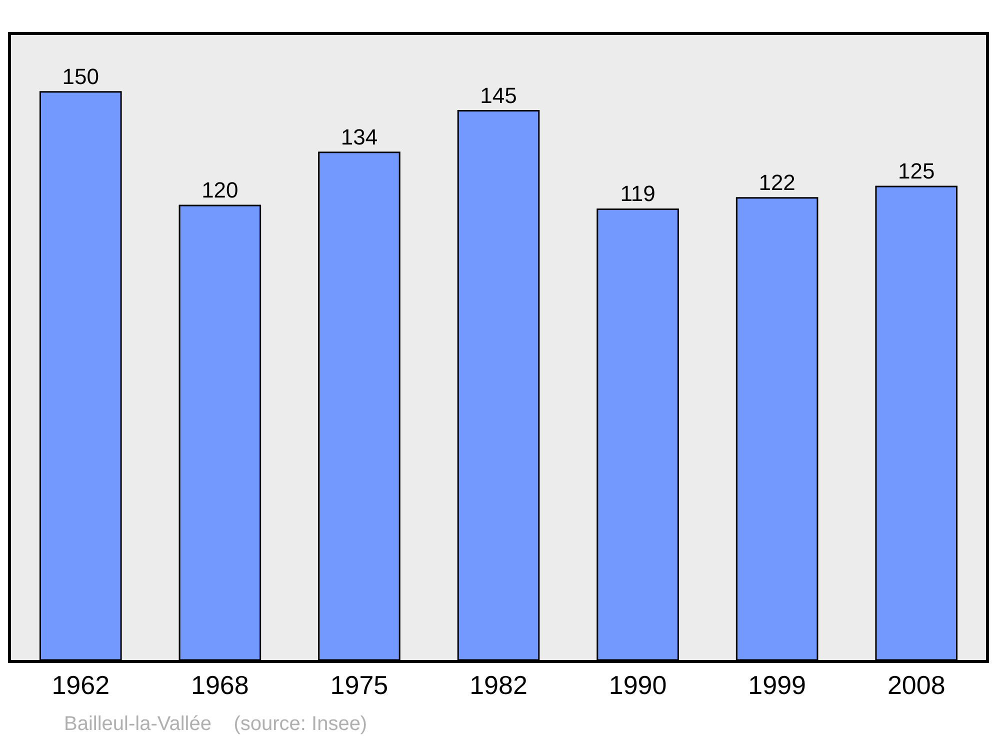 The height and width of the screenshot is (747, 1000). I want to click on data-label: 120, so click(220, 189).